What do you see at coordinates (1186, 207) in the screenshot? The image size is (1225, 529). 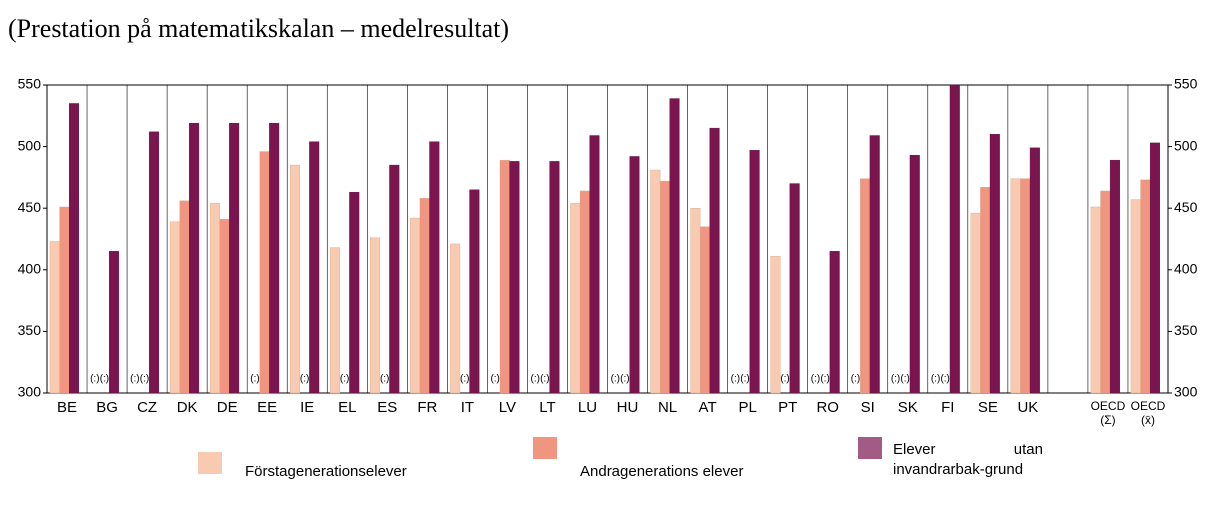 I see `y2-tick-label: 450` at bounding box center [1186, 207].